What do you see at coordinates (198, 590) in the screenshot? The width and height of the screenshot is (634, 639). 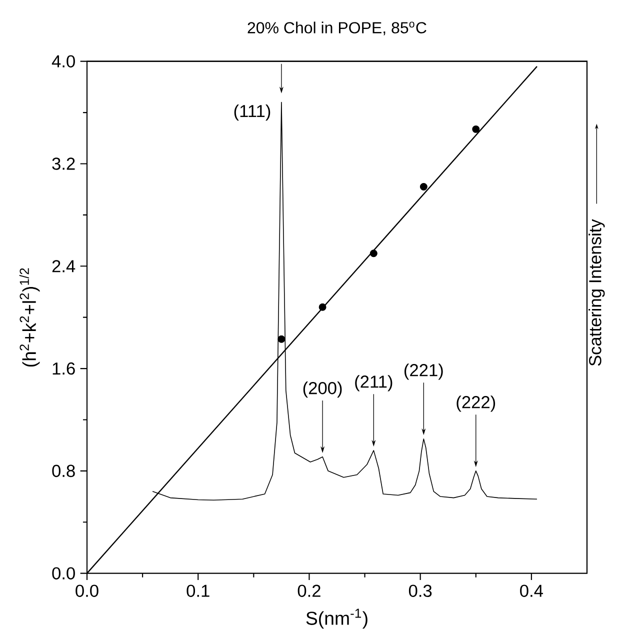 I see `x-tick-label: 0.1` at bounding box center [198, 590].